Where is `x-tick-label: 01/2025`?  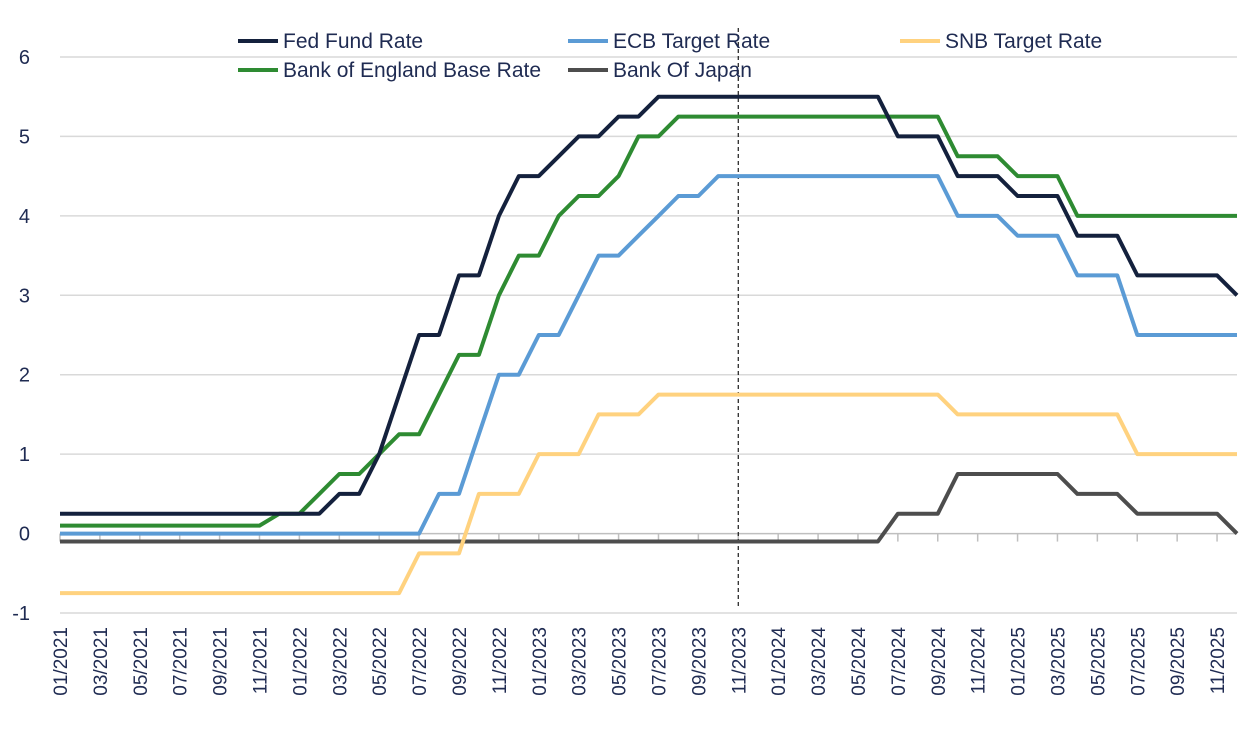
x-tick-label: 01/2025 is located at coordinates (1019, 661).